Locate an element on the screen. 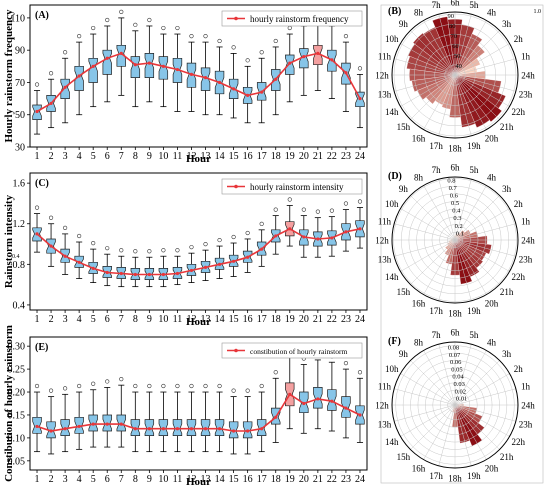  hour-label: 19h is located at coordinates (474, 311).